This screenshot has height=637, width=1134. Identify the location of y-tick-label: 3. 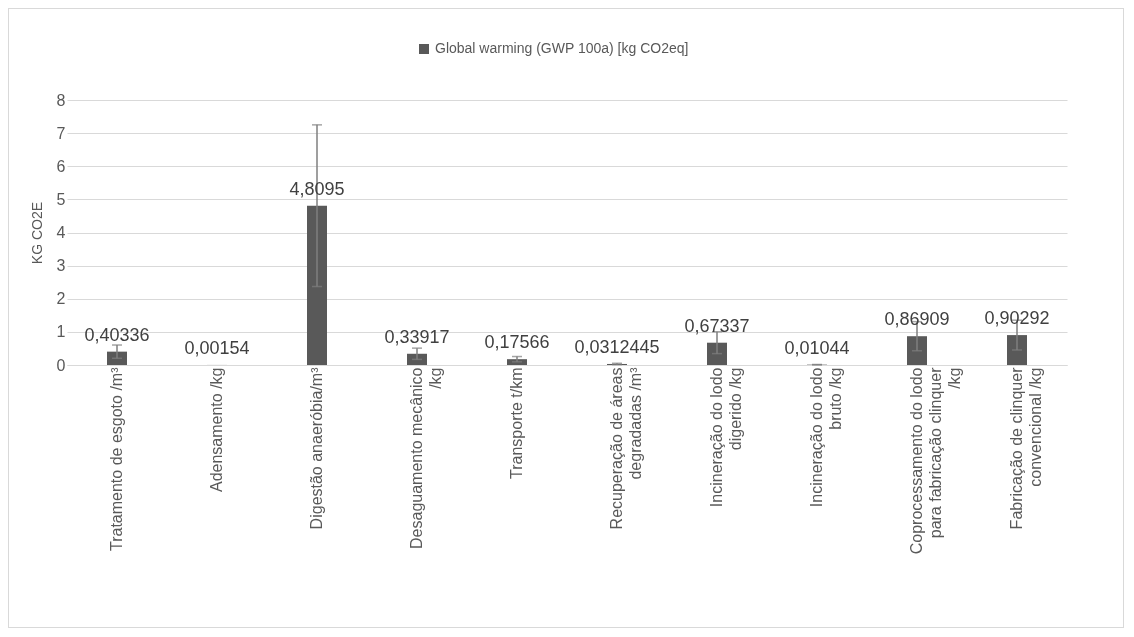
(61, 266).